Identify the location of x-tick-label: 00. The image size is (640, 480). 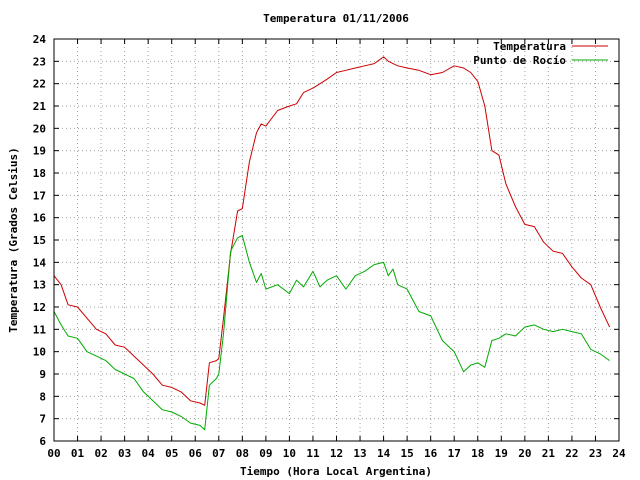
(53, 453).